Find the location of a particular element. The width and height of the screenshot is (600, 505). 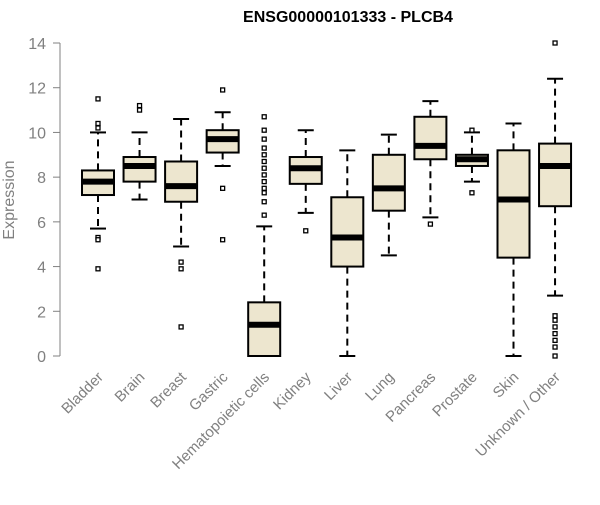

y-tick-label-6: 6 is located at coordinates (41, 223).